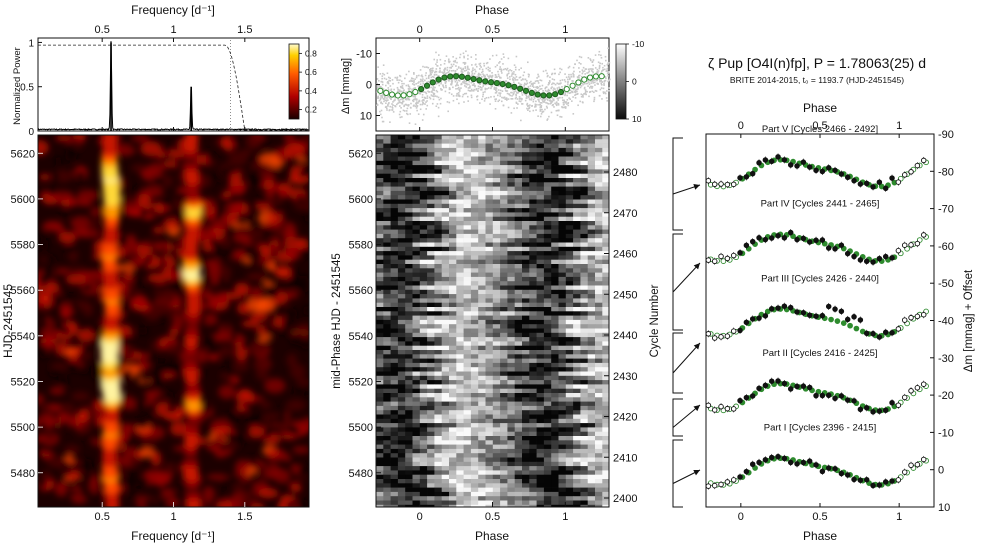  I want to click on pl-xtick-label: 0, so click(420, 30).